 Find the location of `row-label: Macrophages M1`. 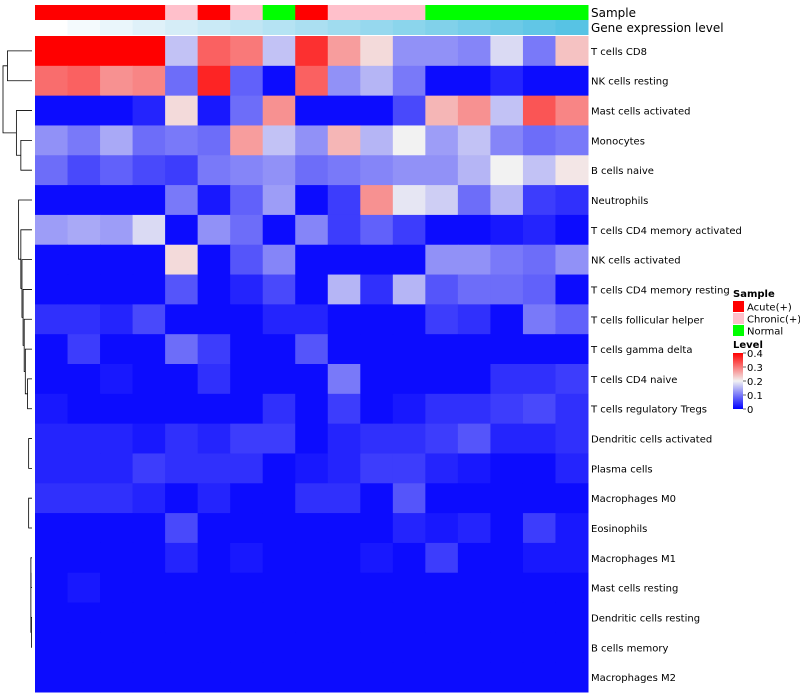

row-label: Macrophages M1 is located at coordinates (633, 559).